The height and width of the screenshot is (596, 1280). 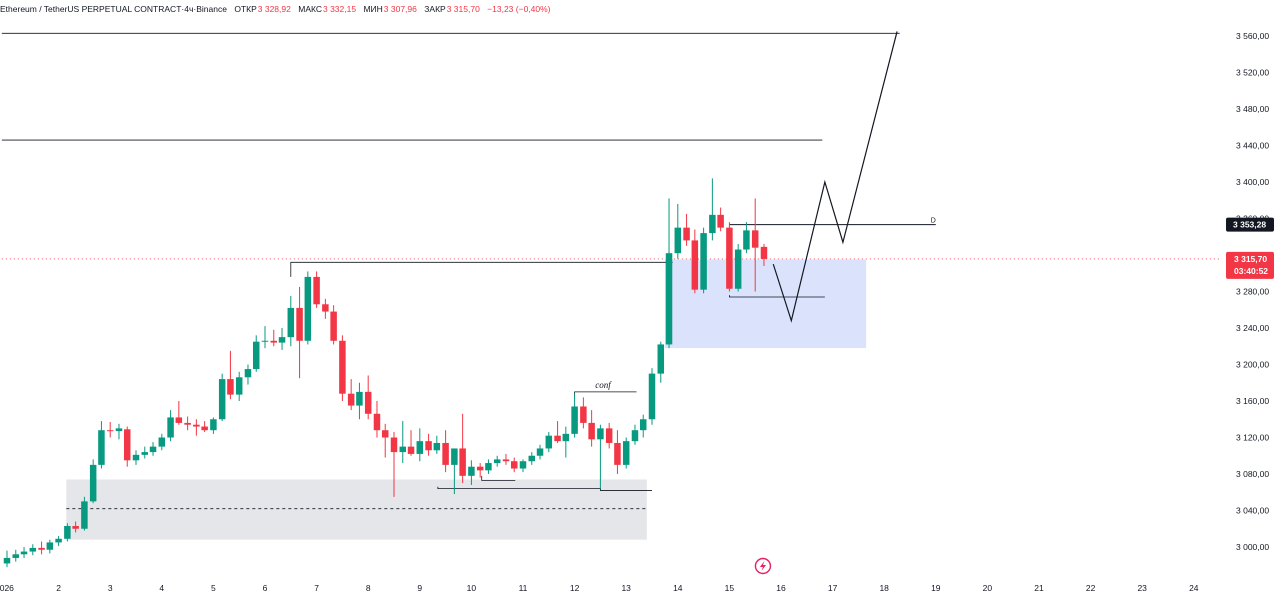 I want to click on price-tick: 3 240,00, so click(x=1252, y=328).